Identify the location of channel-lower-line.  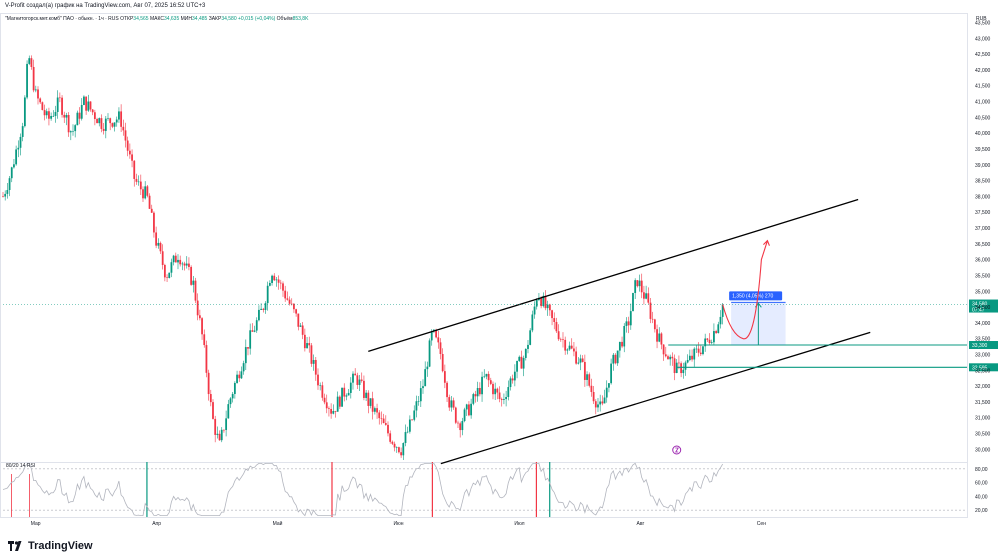
(655, 398).